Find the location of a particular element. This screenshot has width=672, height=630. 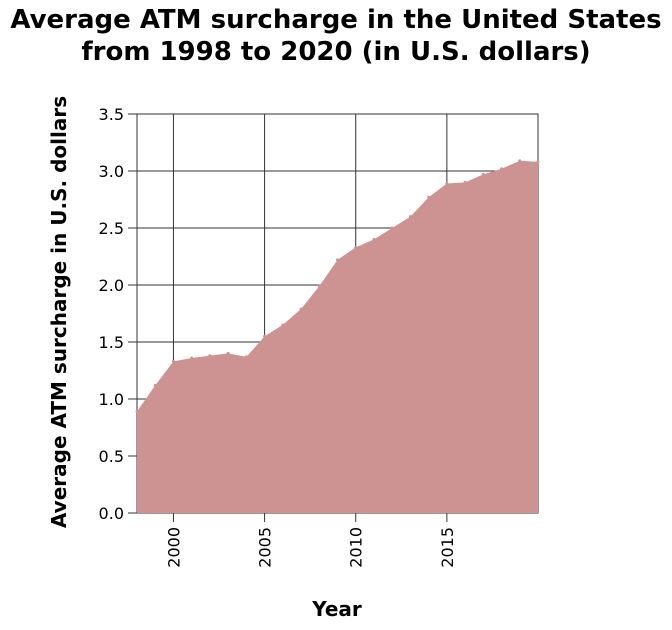

y-tick-label: 3.0 is located at coordinates (111, 171).